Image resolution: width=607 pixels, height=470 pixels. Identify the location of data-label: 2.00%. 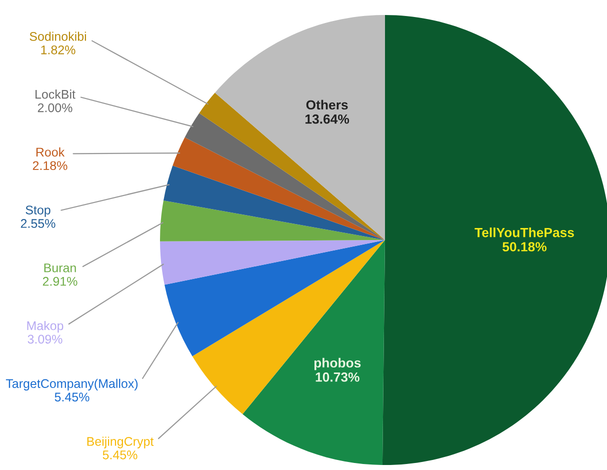
(55, 107).